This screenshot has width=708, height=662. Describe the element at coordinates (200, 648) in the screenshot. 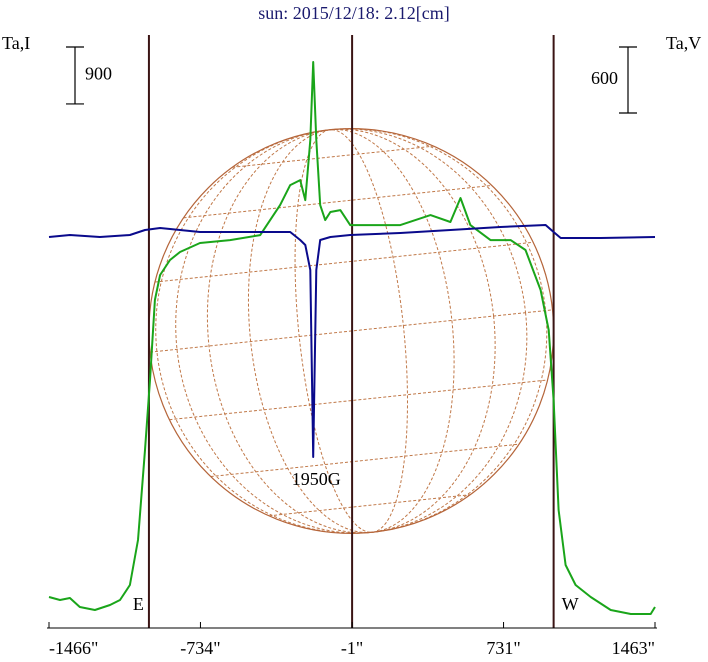

I see `x-tick-label: -734"` at that location.